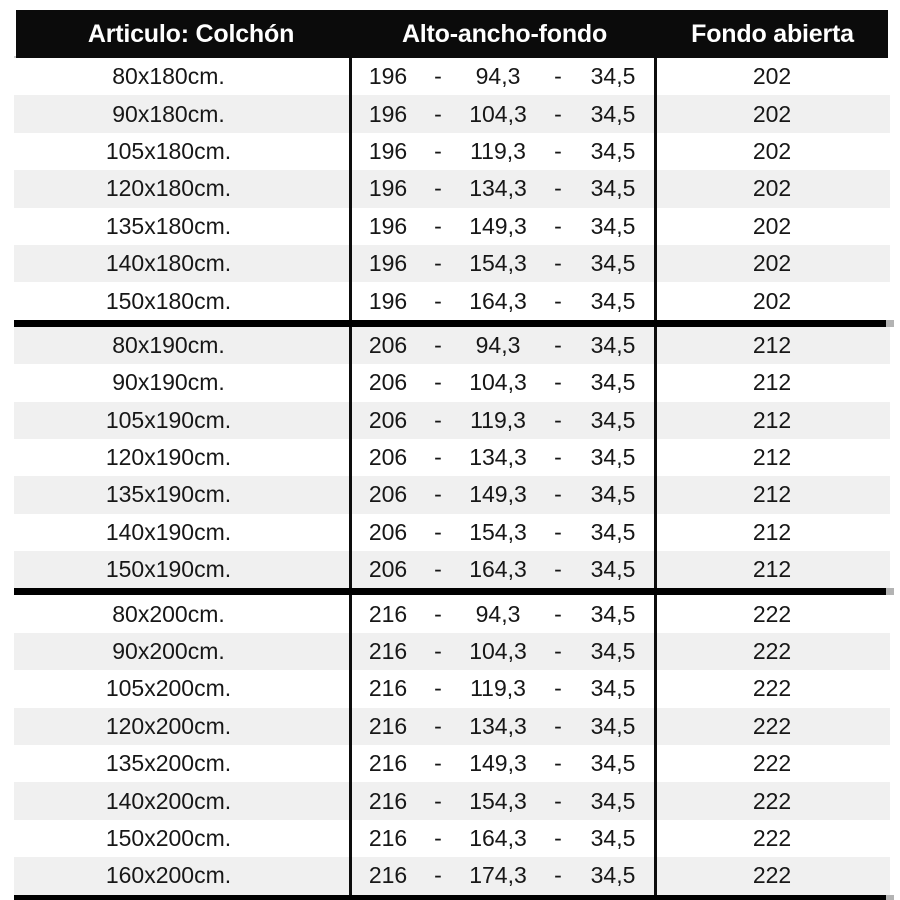  Describe the element at coordinates (183, 420) in the screenshot. I see `cell-article: 105x190cm.` at that location.